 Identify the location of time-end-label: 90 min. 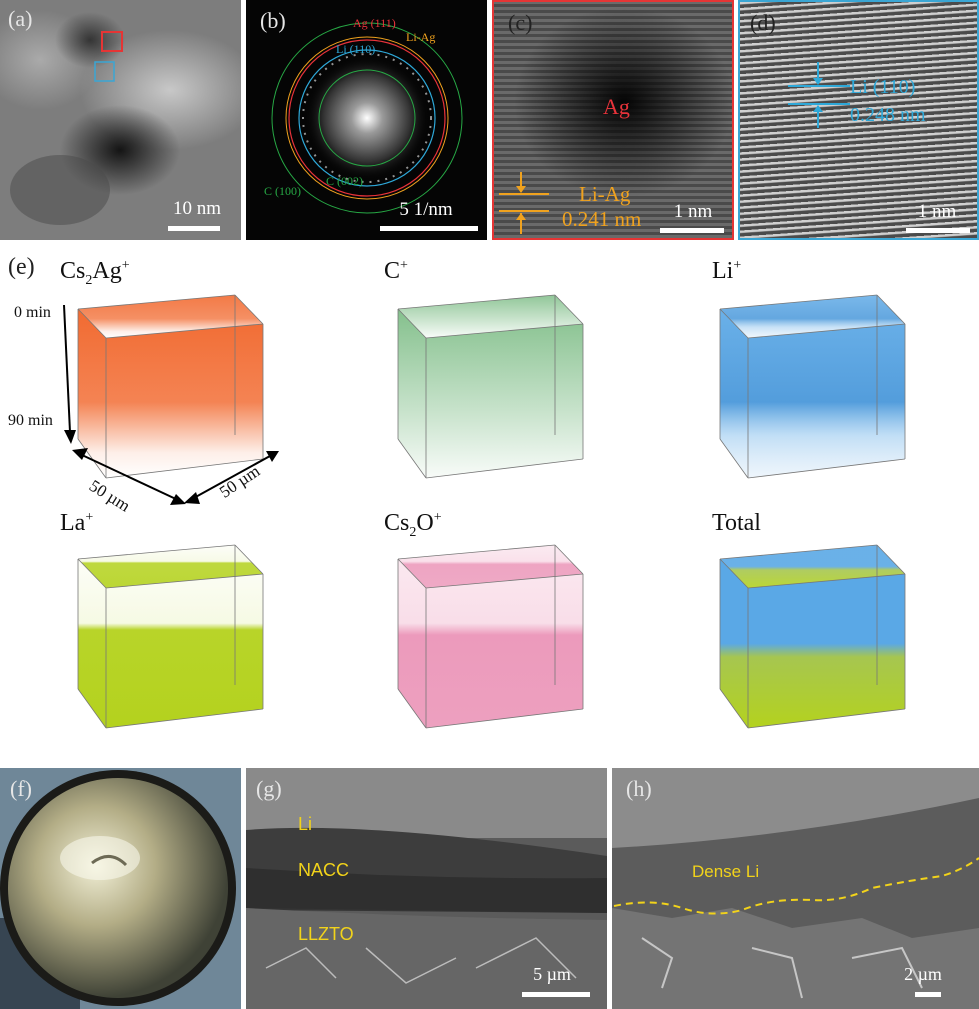
(30, 420).